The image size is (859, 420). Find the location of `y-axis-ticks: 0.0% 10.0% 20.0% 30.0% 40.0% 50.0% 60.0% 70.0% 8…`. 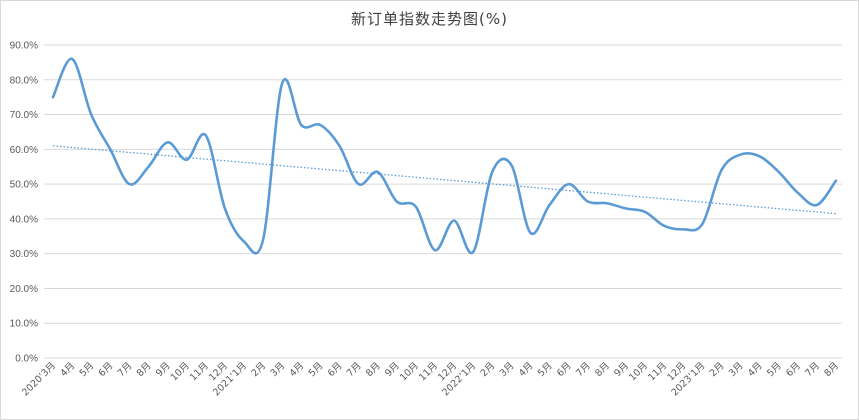

y-axis-ticks: 0.0% 10.0% 20.0% 30.0% 40.0% 50.0% 60.0% 70.0% 8… is located at coordinates (24, 203).